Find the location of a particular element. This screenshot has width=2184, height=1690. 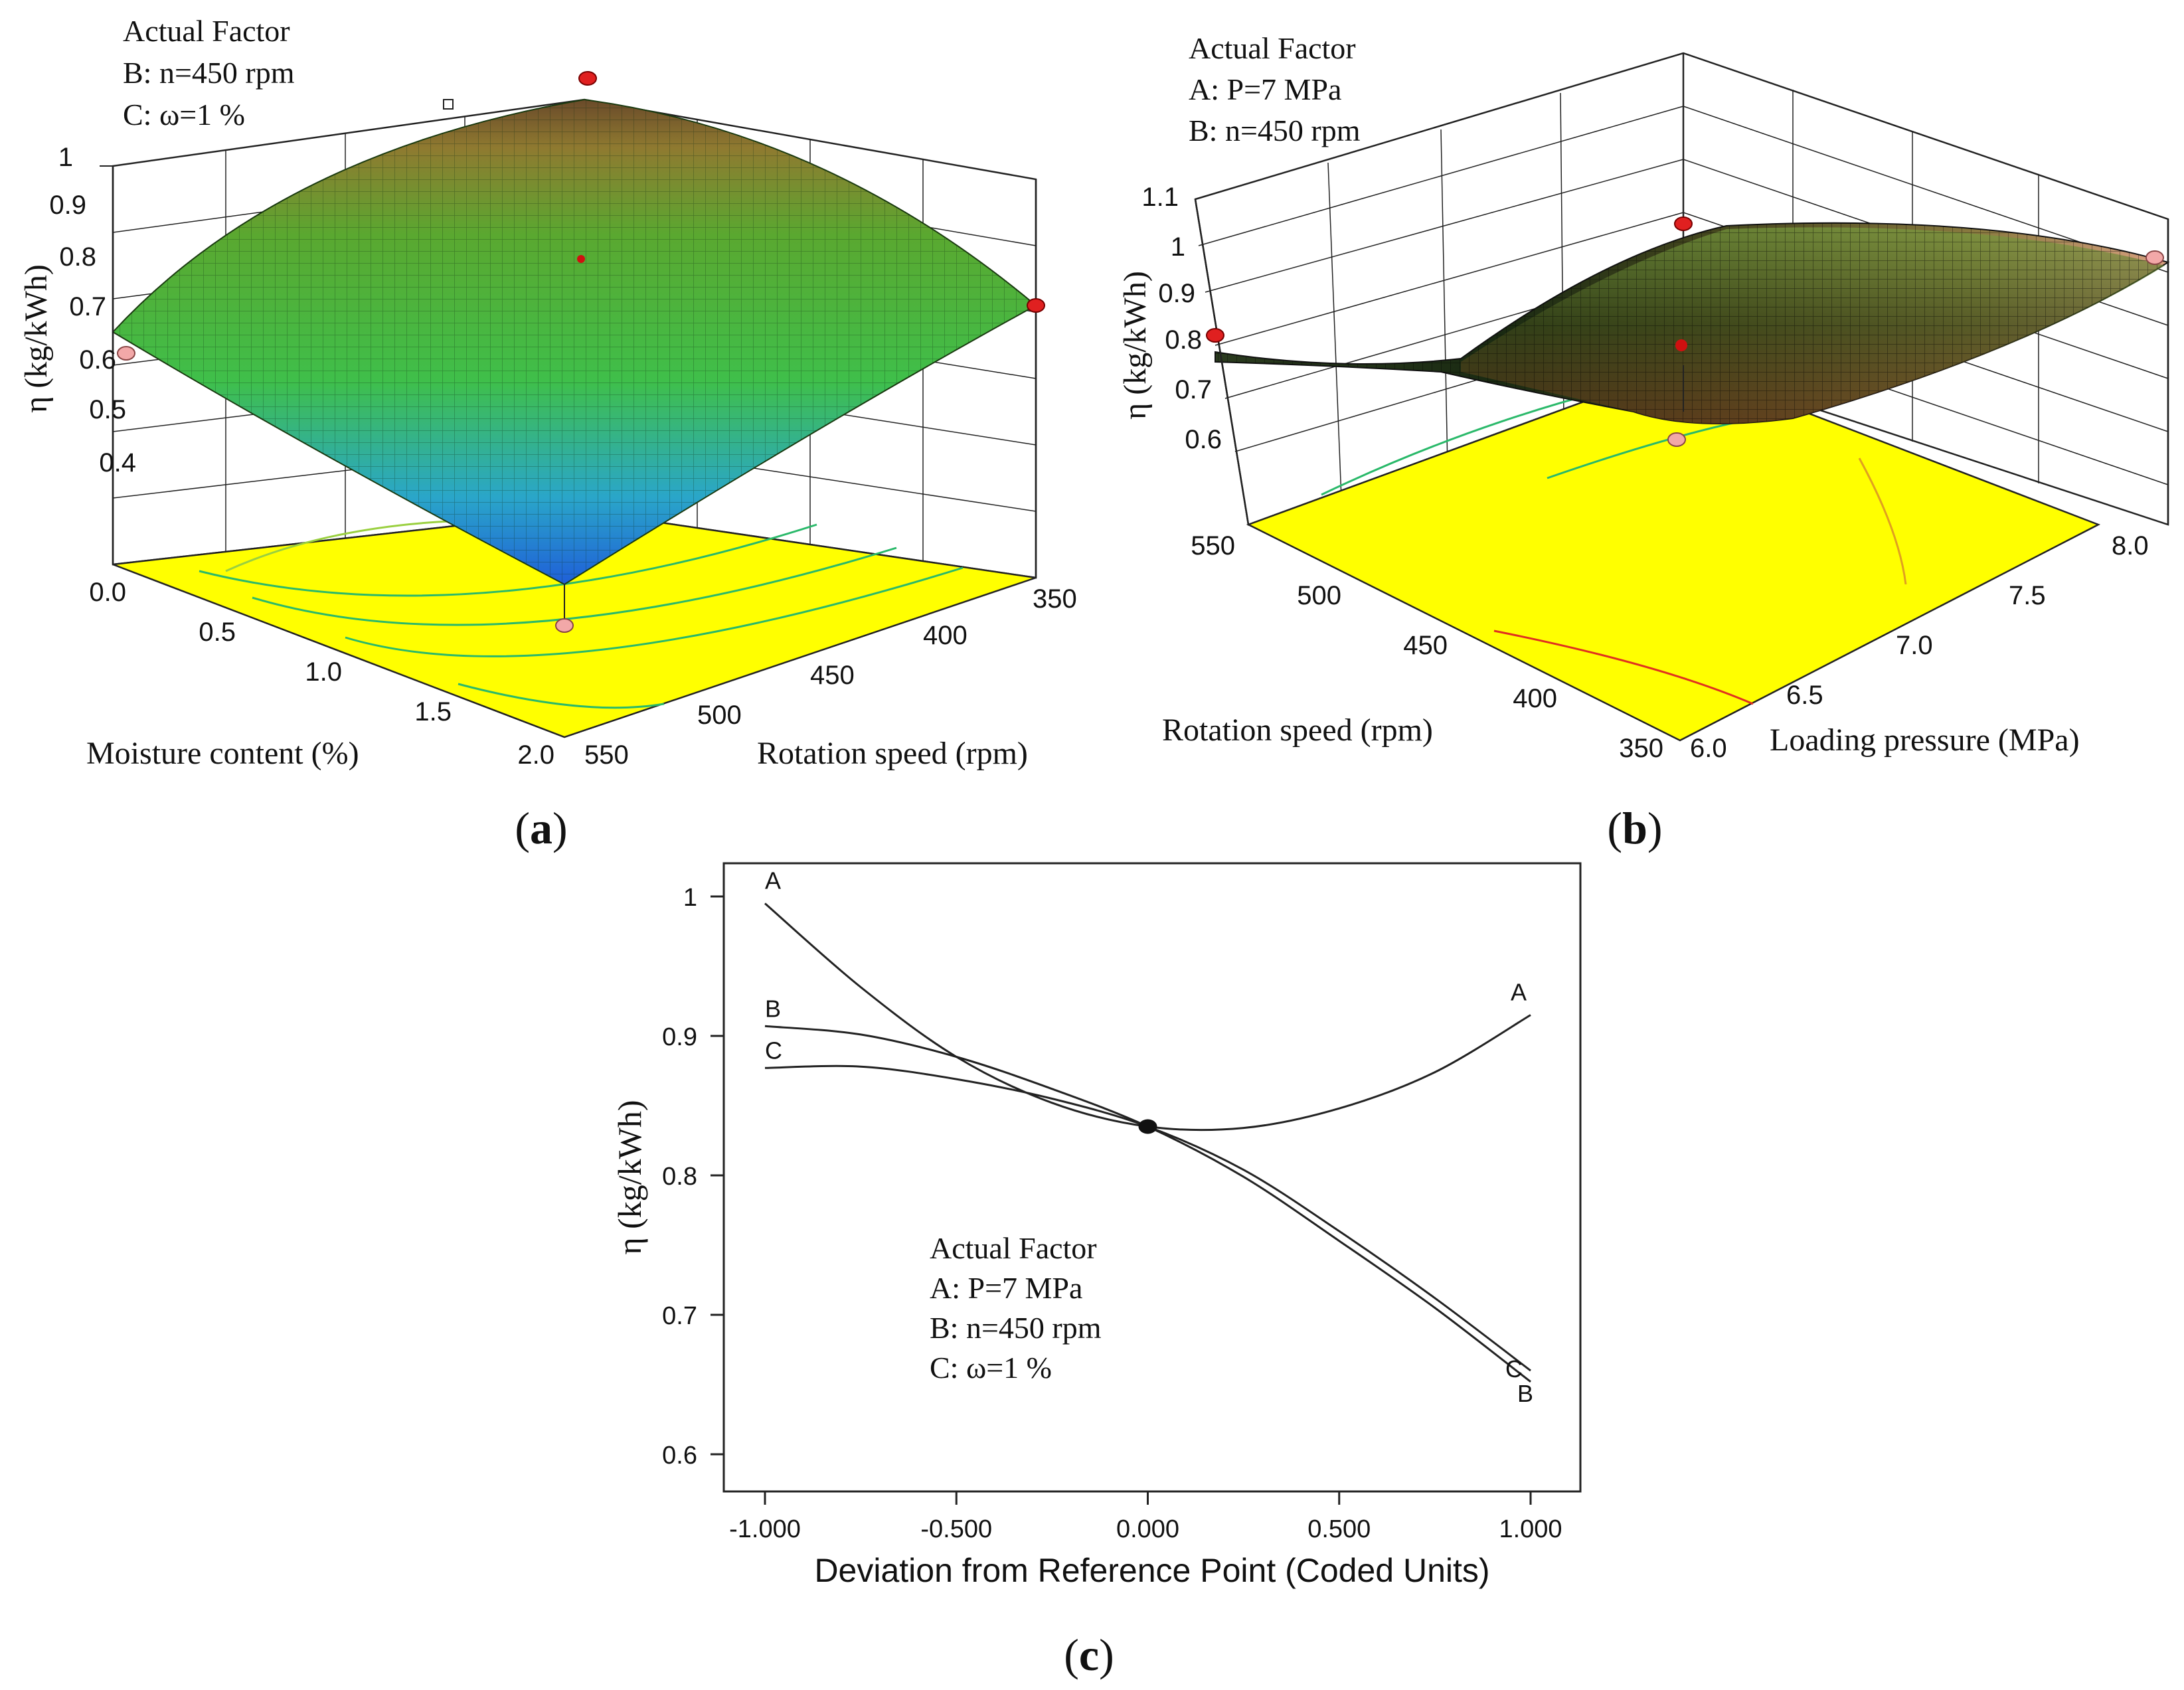

y-tick-label: 500 is located at coordinates (719, 715).